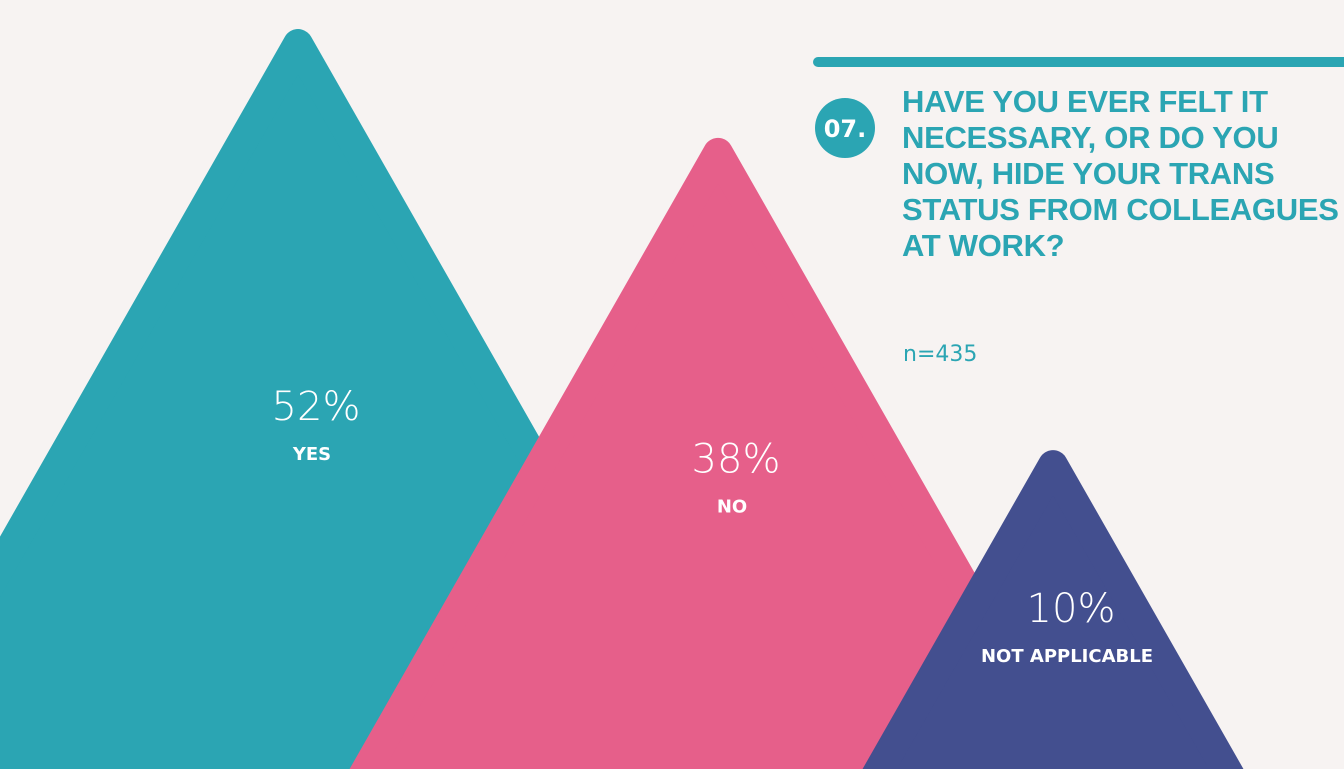  I want to click on badge-circle, so click(845, 128).